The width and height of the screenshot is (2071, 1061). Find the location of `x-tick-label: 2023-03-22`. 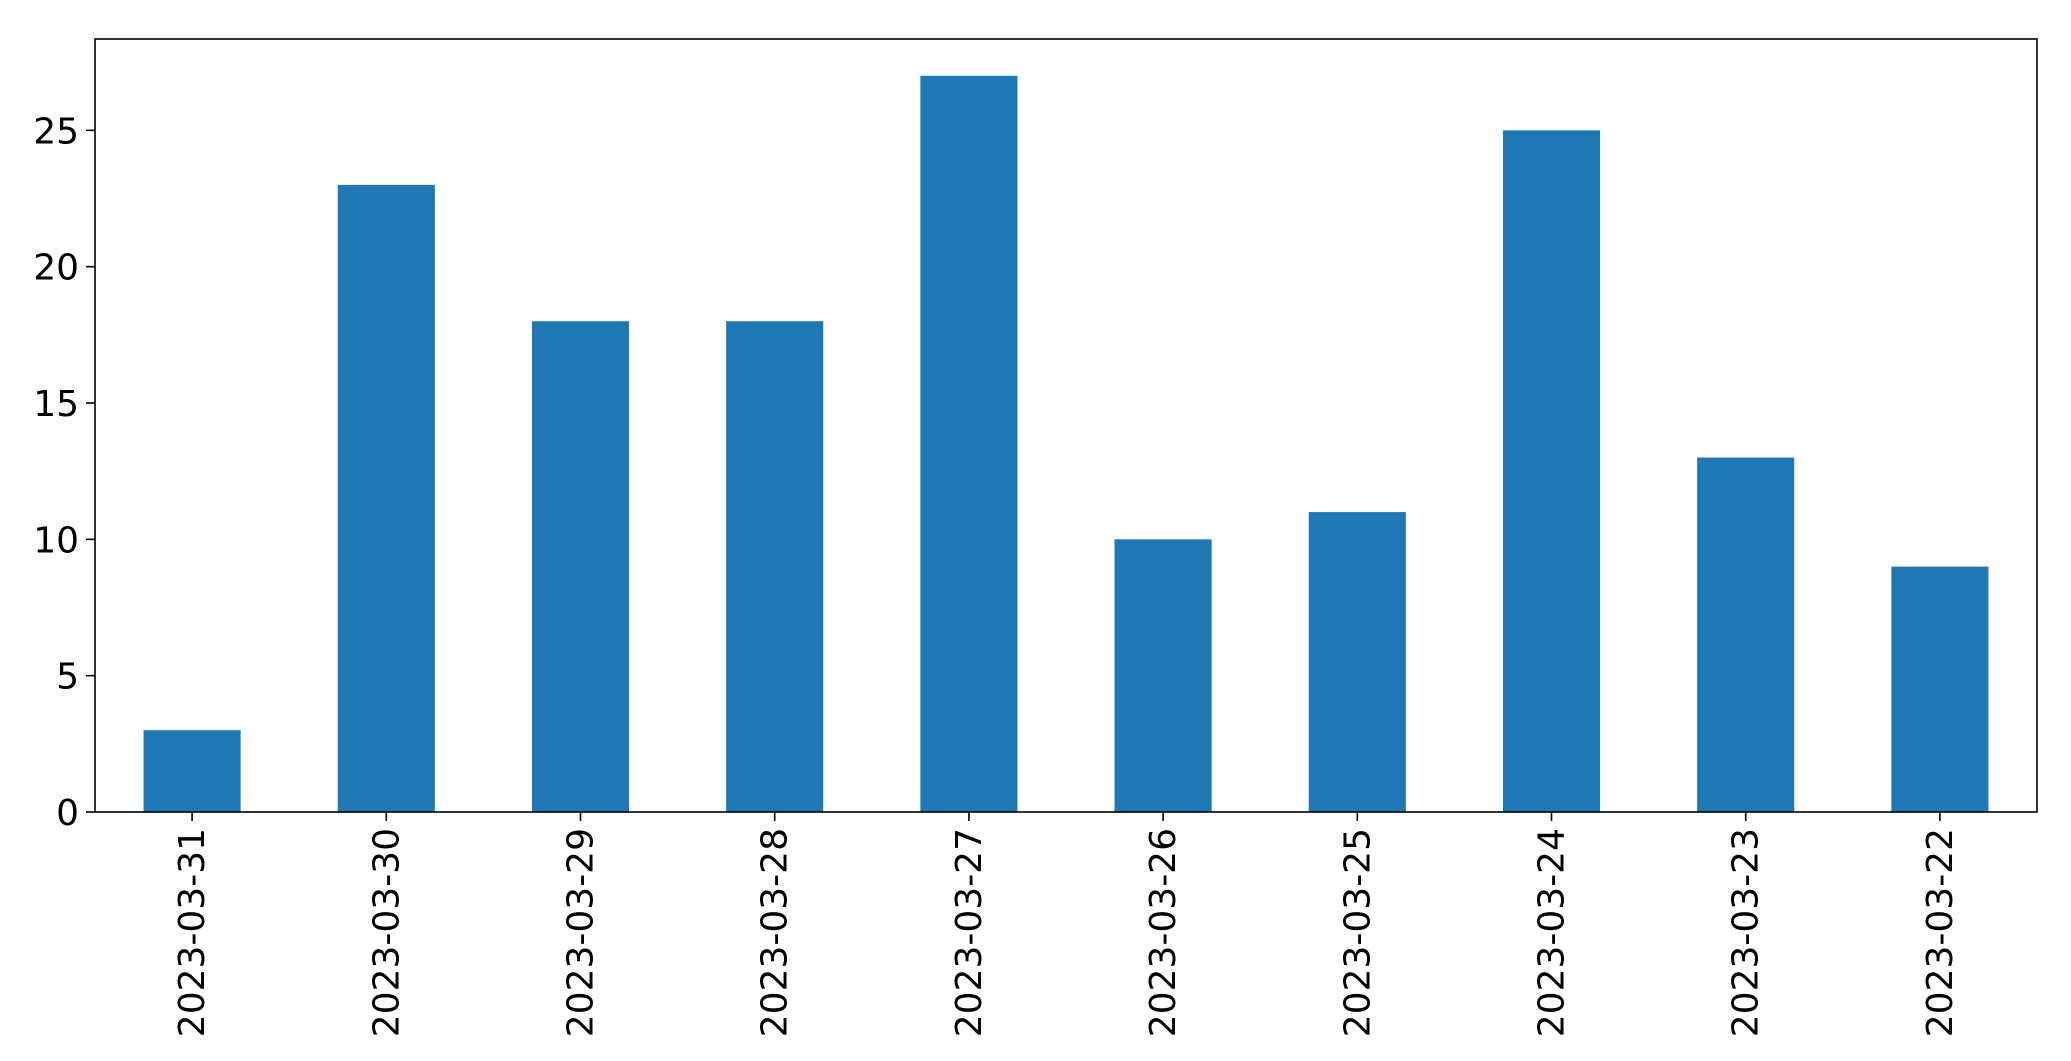

x-tick-label: 2023-03-22 is located at coordinates (1940, 932).